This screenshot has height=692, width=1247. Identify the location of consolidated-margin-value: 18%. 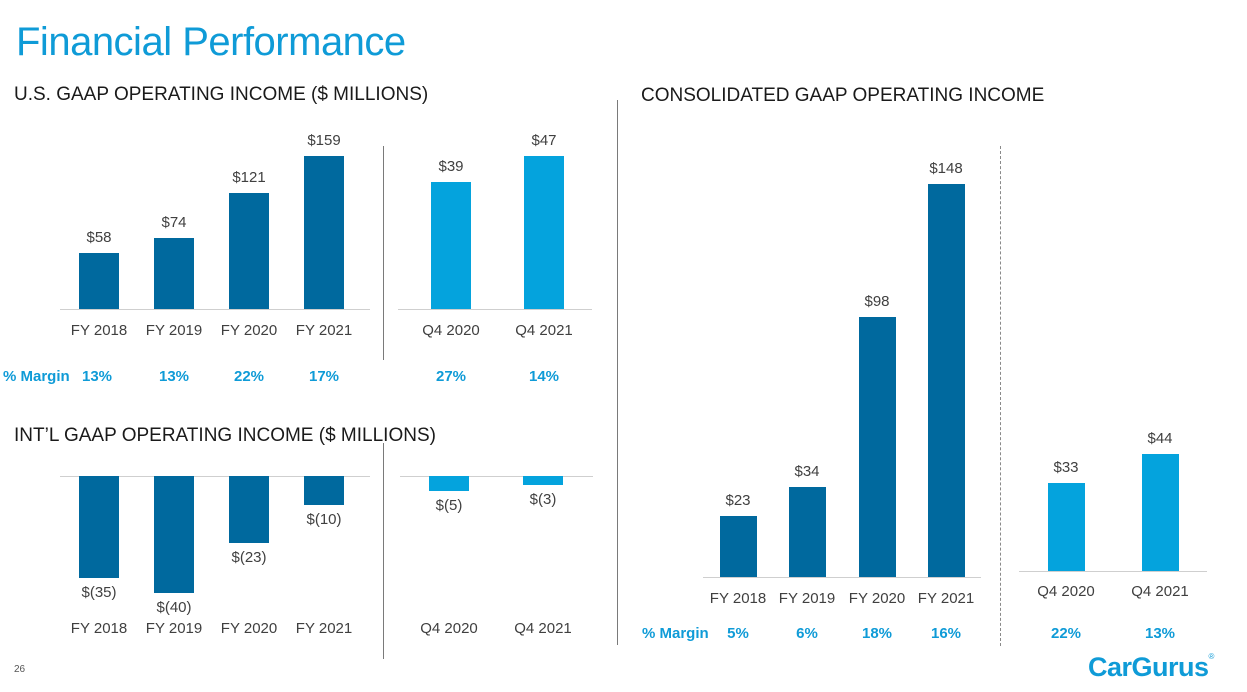
(877, 633).